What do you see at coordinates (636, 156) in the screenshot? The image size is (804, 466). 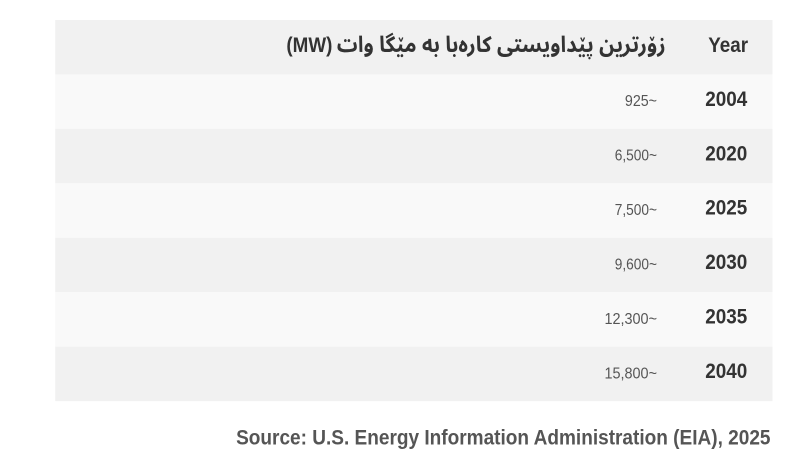 I see `svg-text: 6,500~` at bounding box center [636, 156].